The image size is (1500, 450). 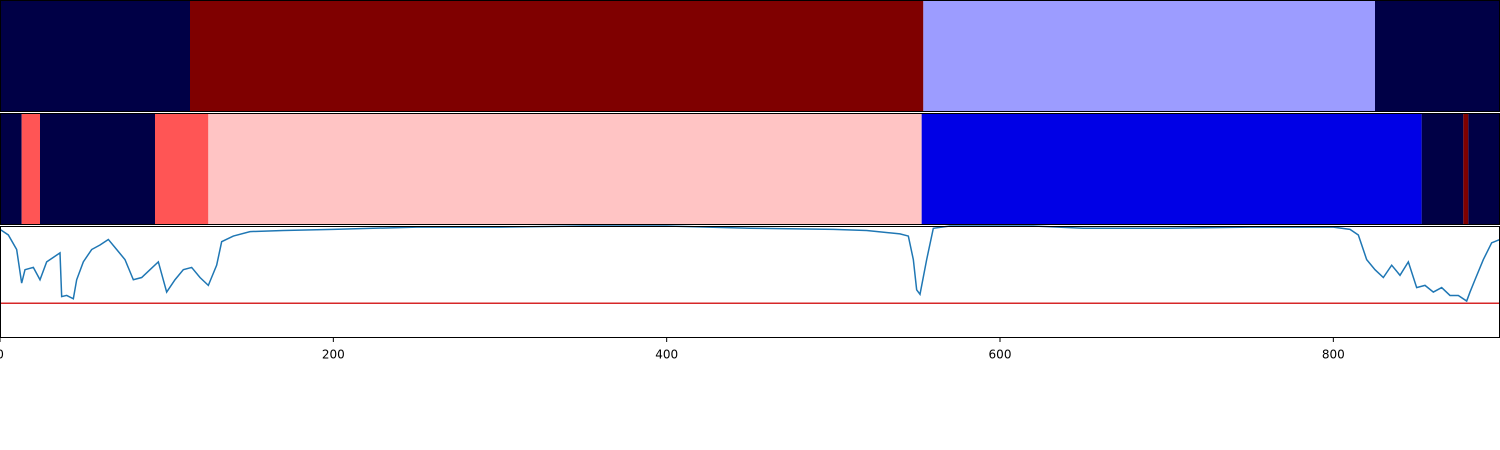 I want to click on x-tick-label: 0, so click(x=2, y=355).